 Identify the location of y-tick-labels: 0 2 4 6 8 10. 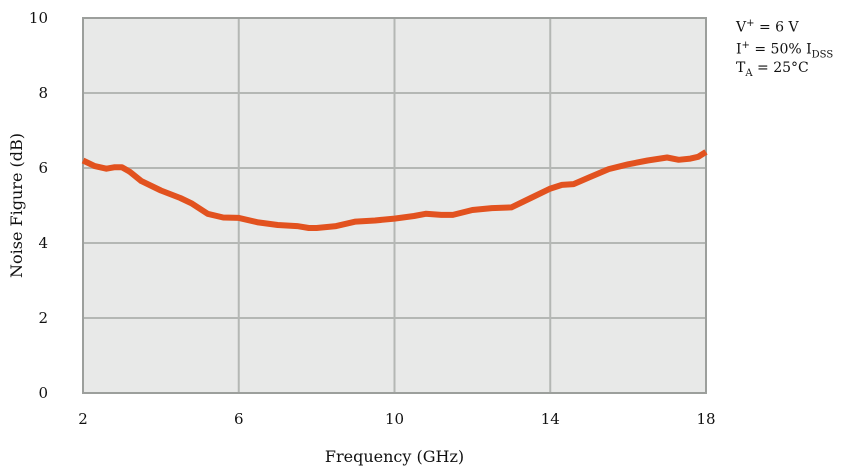
(38, 205).